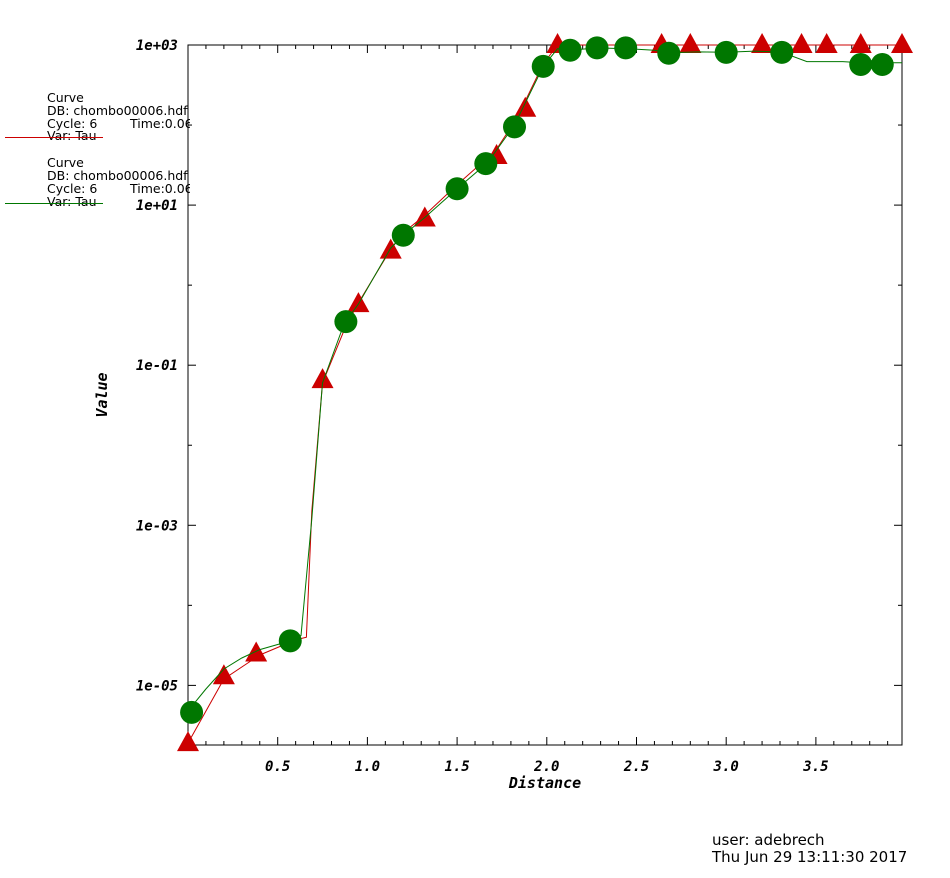 The image size is (950, 878). What do you see at coordinates (768, 840) in the screenshot?
I see `user-name: user: adebrech` at bounding box center [768, 840].